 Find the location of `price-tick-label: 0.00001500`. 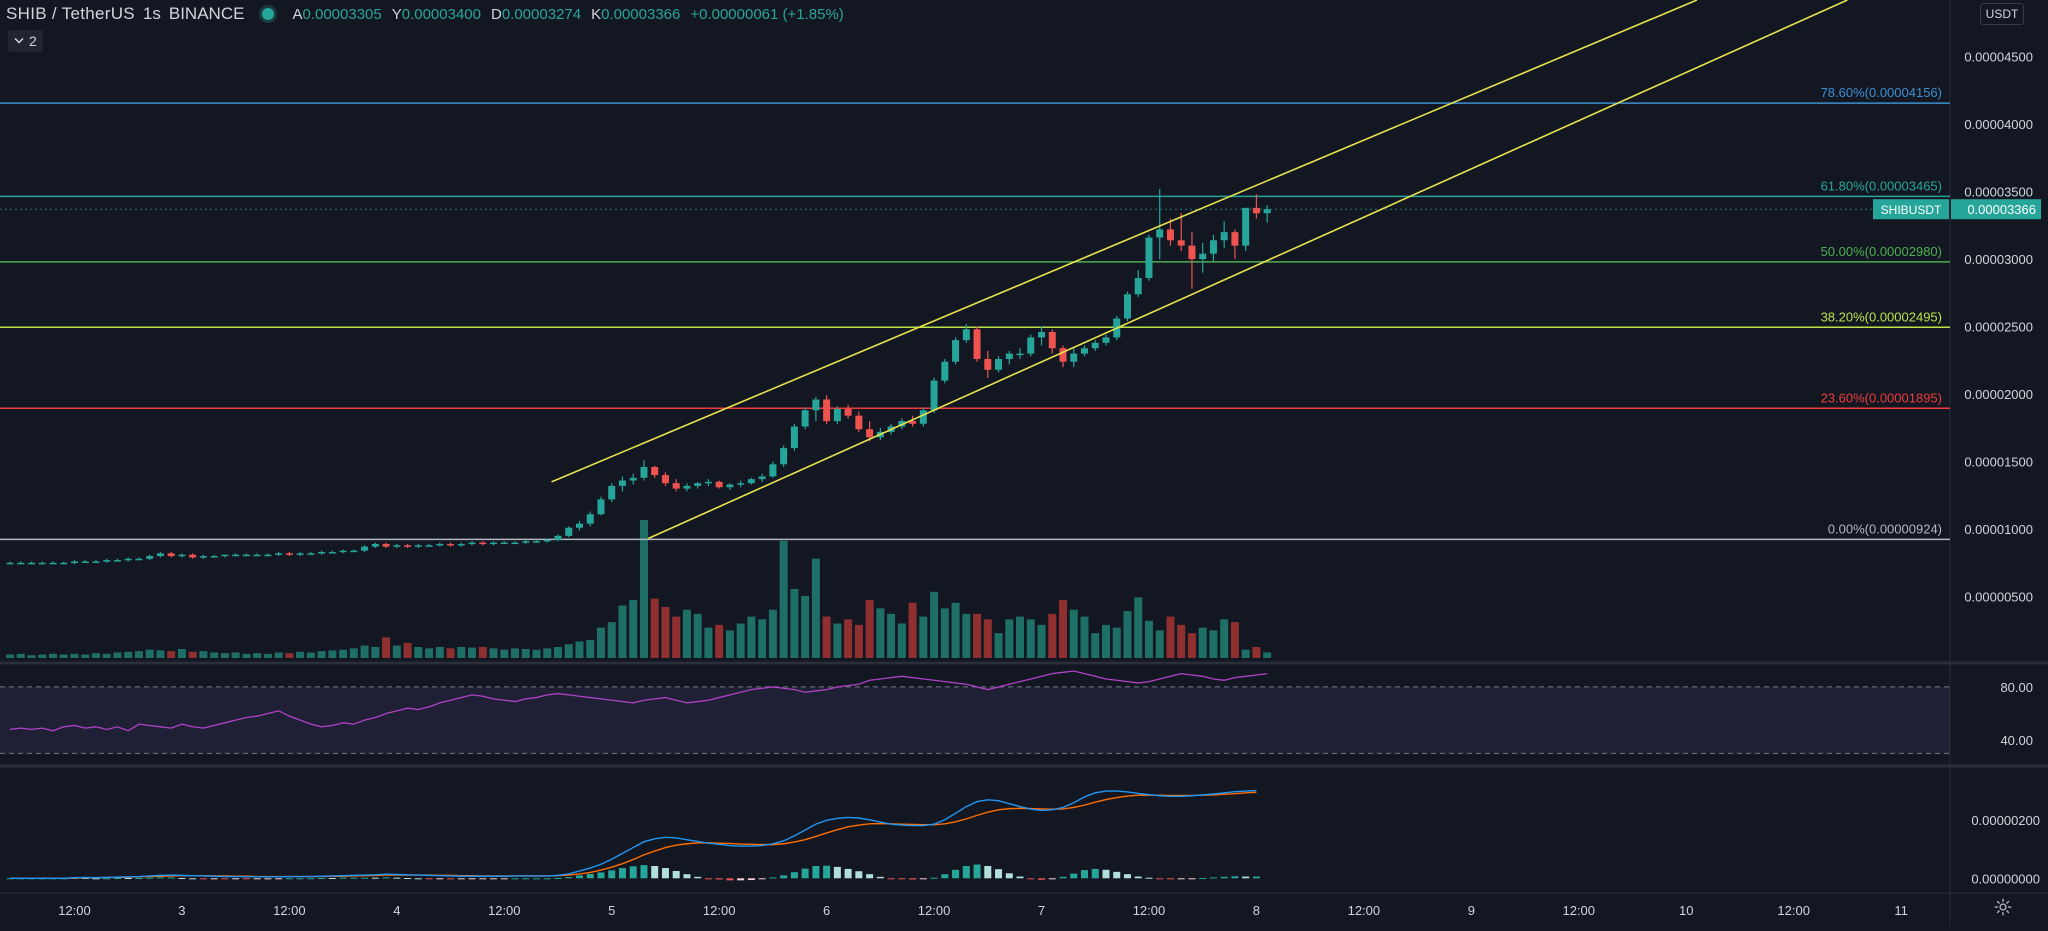

price-tick-label: 0.00001500 is located at coordinates (1998, 462).